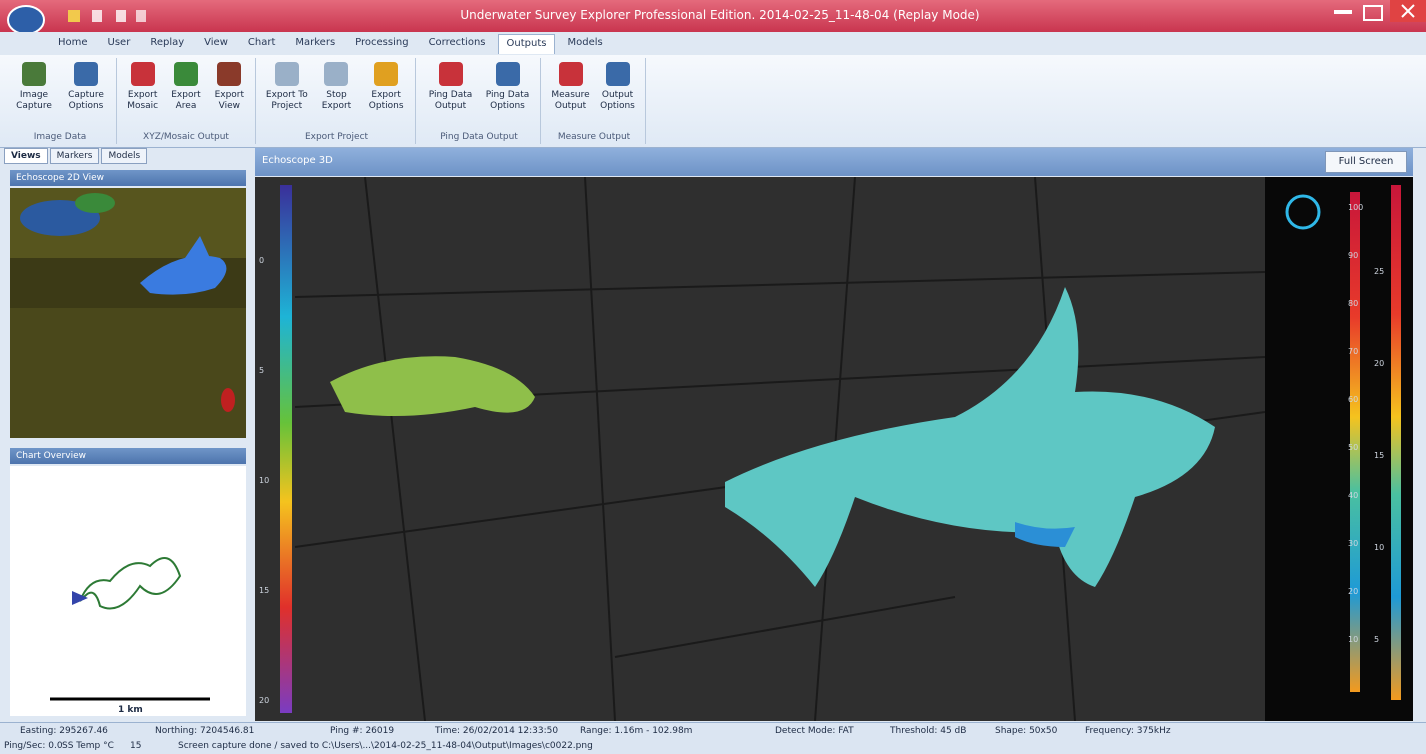 The height and width of the screenshot is (754, 1426). Describe the element at coordinates (128, 456) in the screenshot. I see `panel-header: Chart Overview` at that location.